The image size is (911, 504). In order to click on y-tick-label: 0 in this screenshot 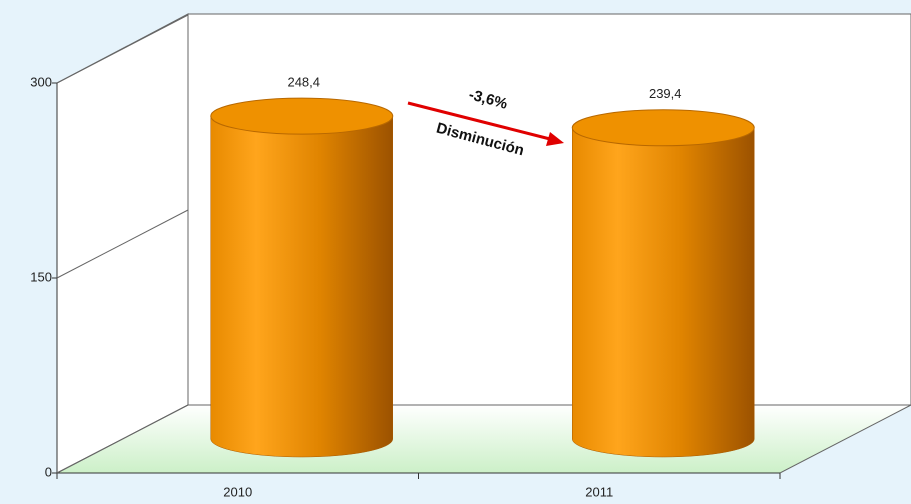, I will do `click(48, 471)`.